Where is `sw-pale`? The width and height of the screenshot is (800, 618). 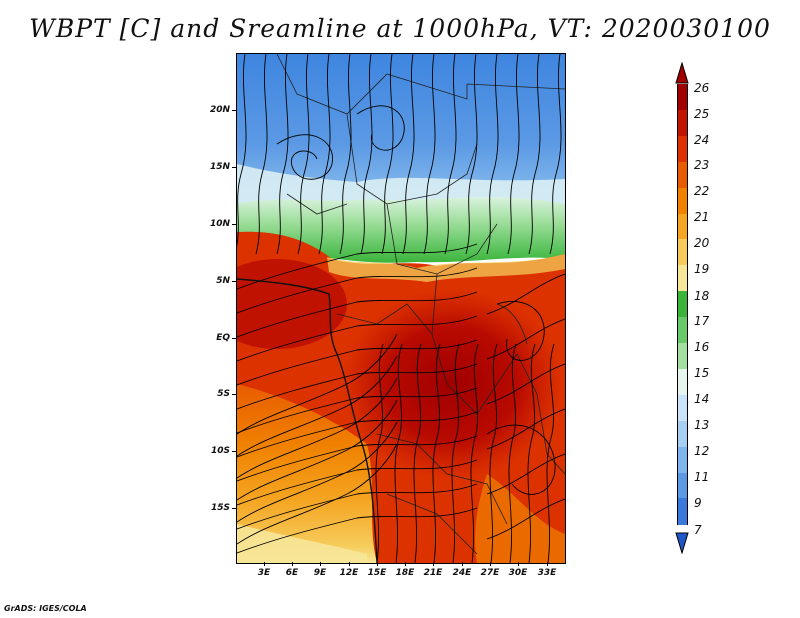
sw-pale is located at coordinates (302, 543).